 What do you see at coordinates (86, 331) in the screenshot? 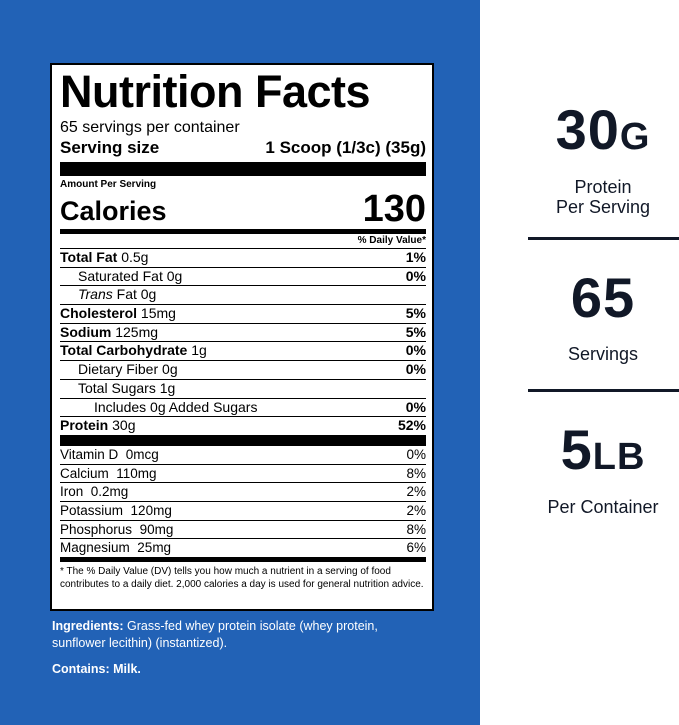
I see `nutrient-name: Sodium` at bounding box center [86, 331].